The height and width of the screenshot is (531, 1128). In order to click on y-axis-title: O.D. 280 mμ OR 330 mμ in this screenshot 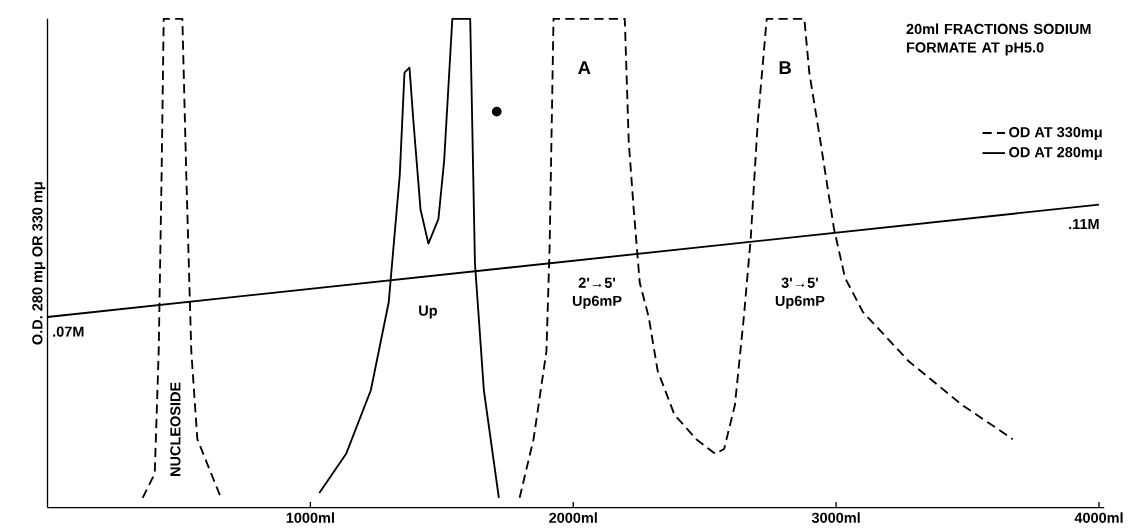, I will do `click(39, 263)`.